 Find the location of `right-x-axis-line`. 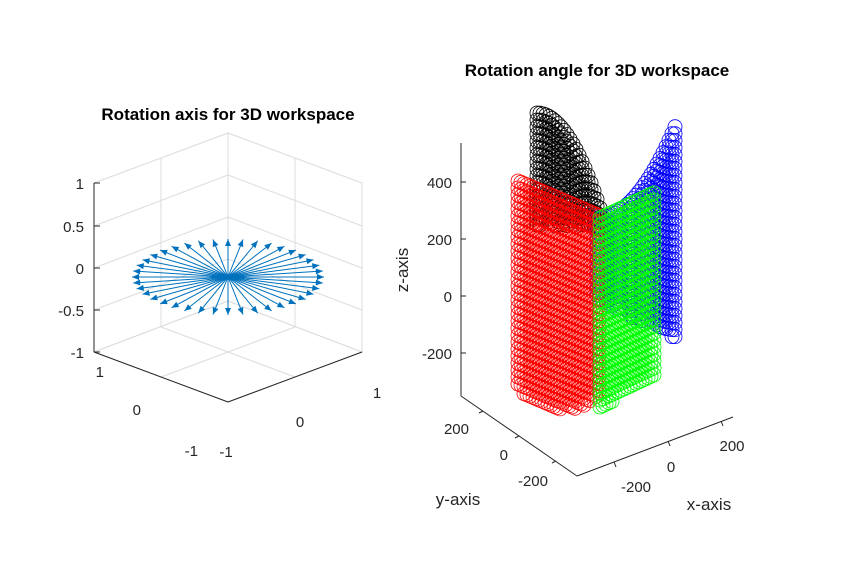

right-x-axis-line is located at coordinates (655, 446).